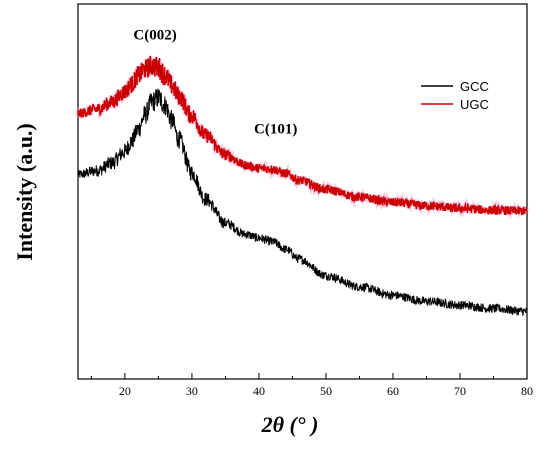 The width and height of the screenshot is (550, 450). Describe the element at coordinates (393, 391) in the screenshot. I see `x-tick-label-60: 60` at that location.